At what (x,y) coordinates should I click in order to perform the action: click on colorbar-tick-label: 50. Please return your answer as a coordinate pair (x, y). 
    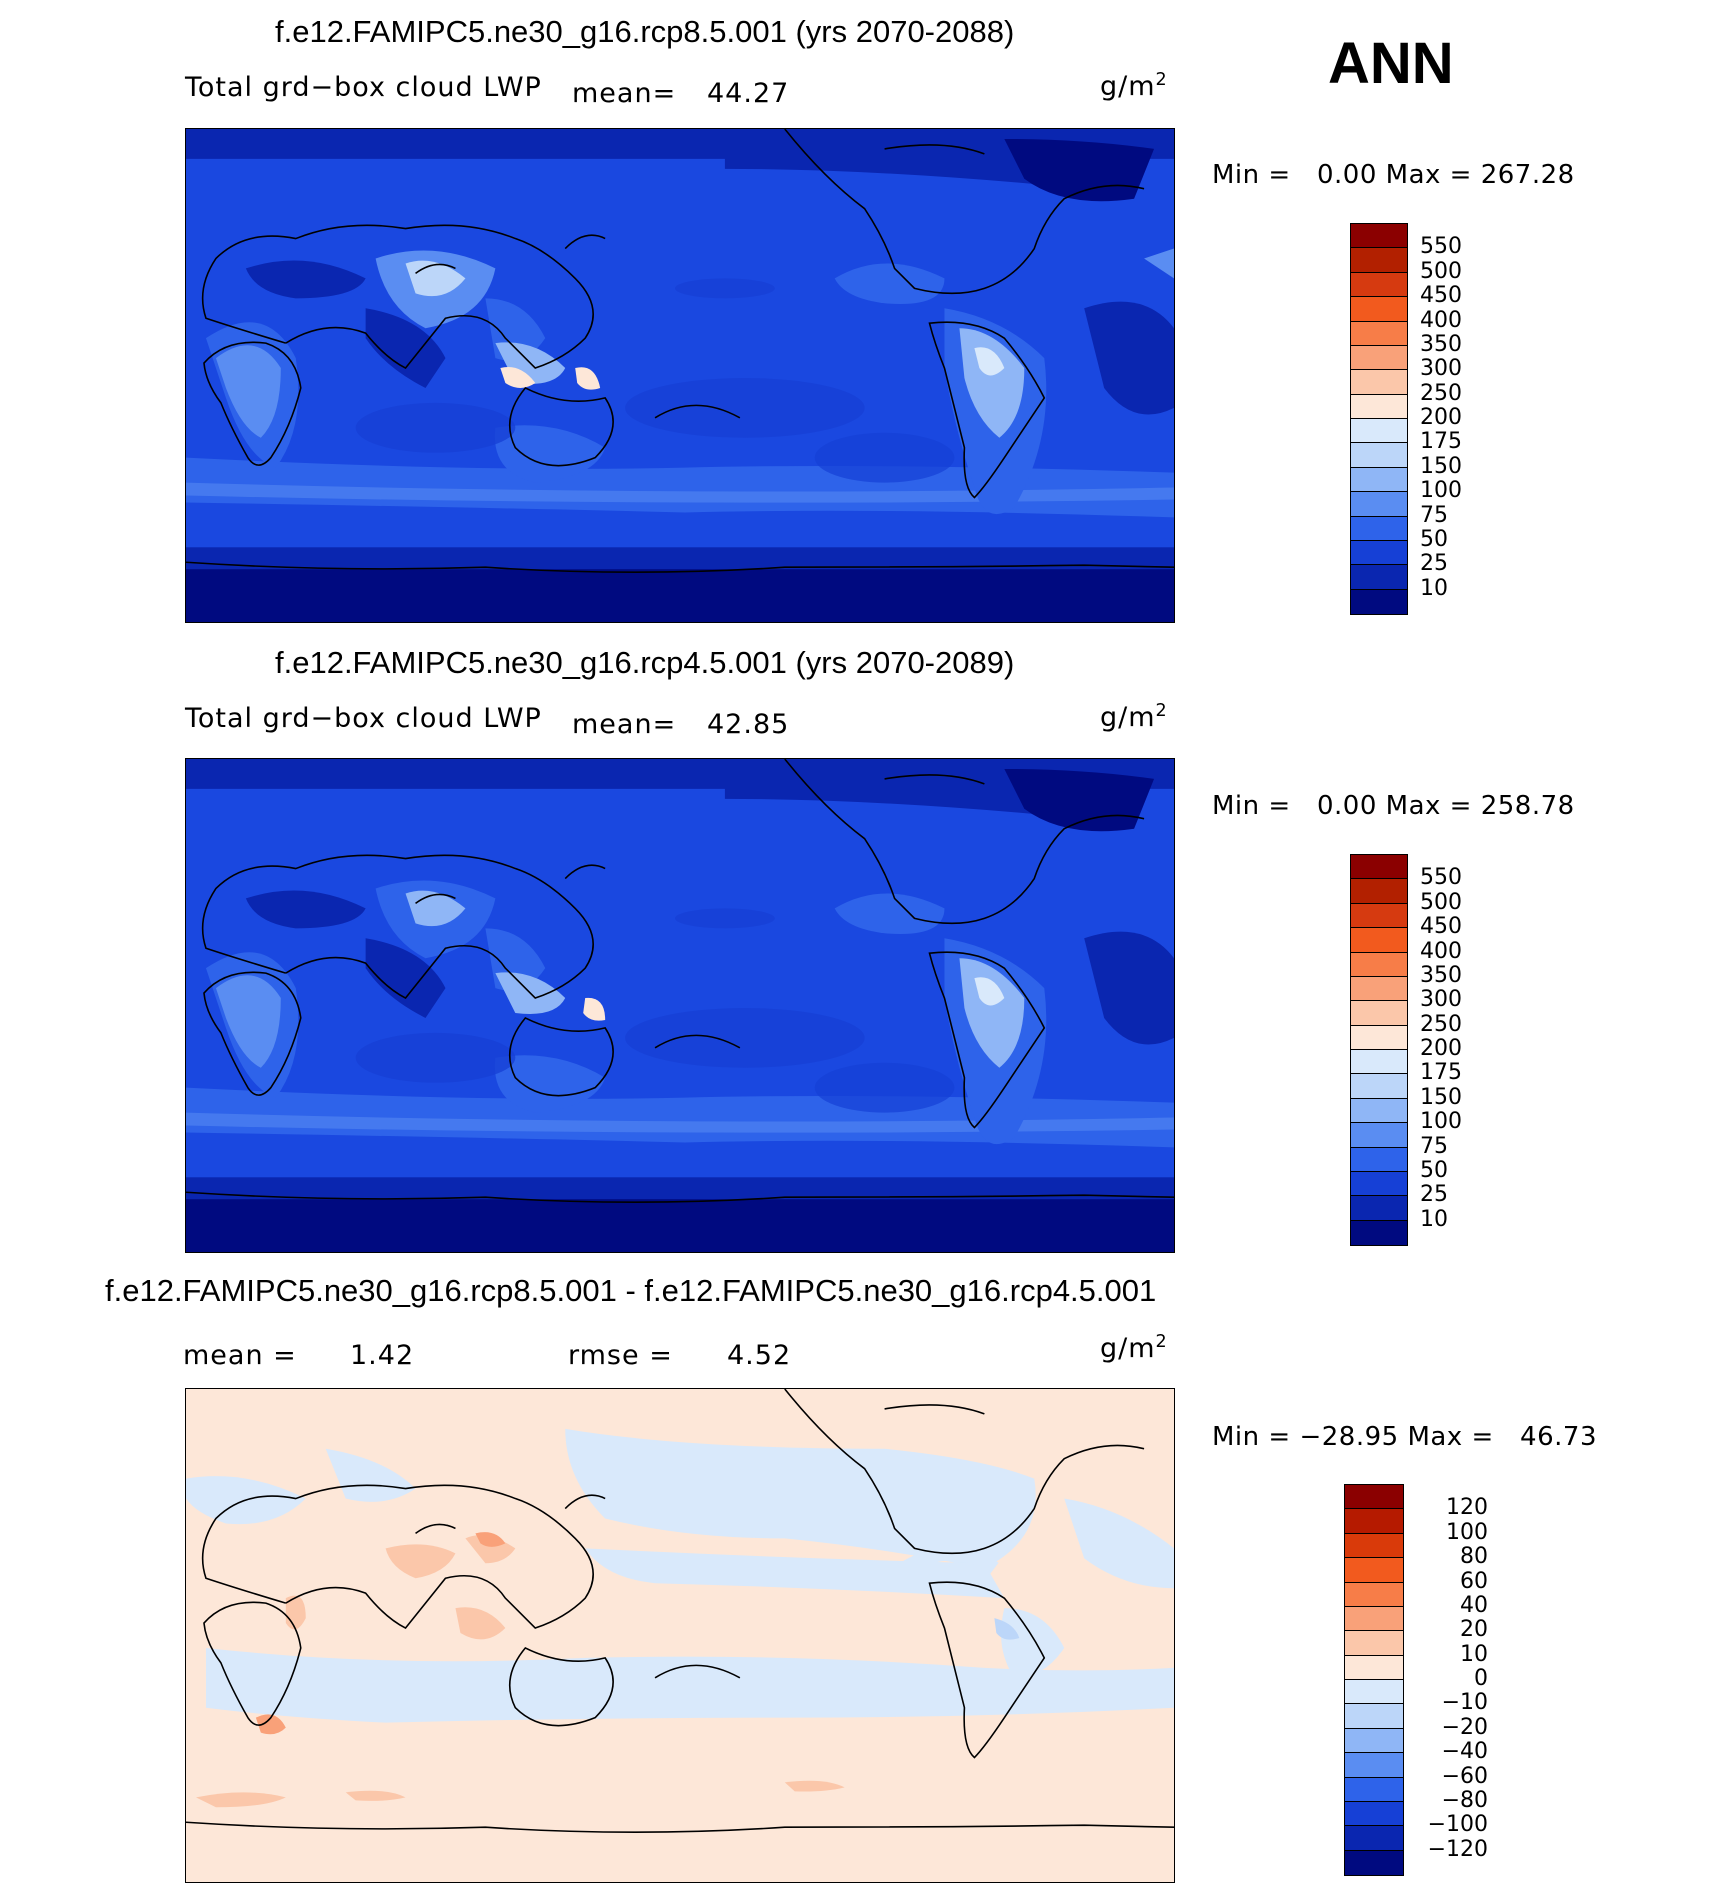
    Looking at the image, I should click on (1434, 1170).